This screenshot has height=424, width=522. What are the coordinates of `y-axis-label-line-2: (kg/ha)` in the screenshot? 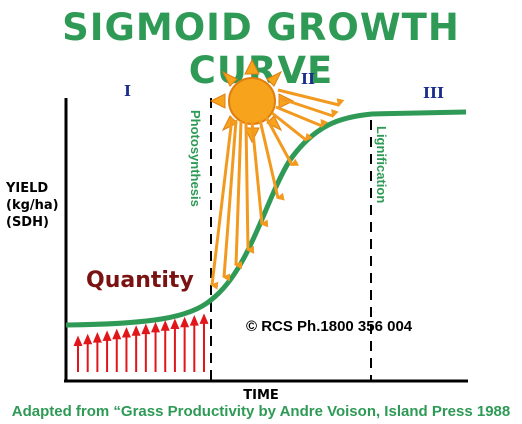 It's located at (32, 205).